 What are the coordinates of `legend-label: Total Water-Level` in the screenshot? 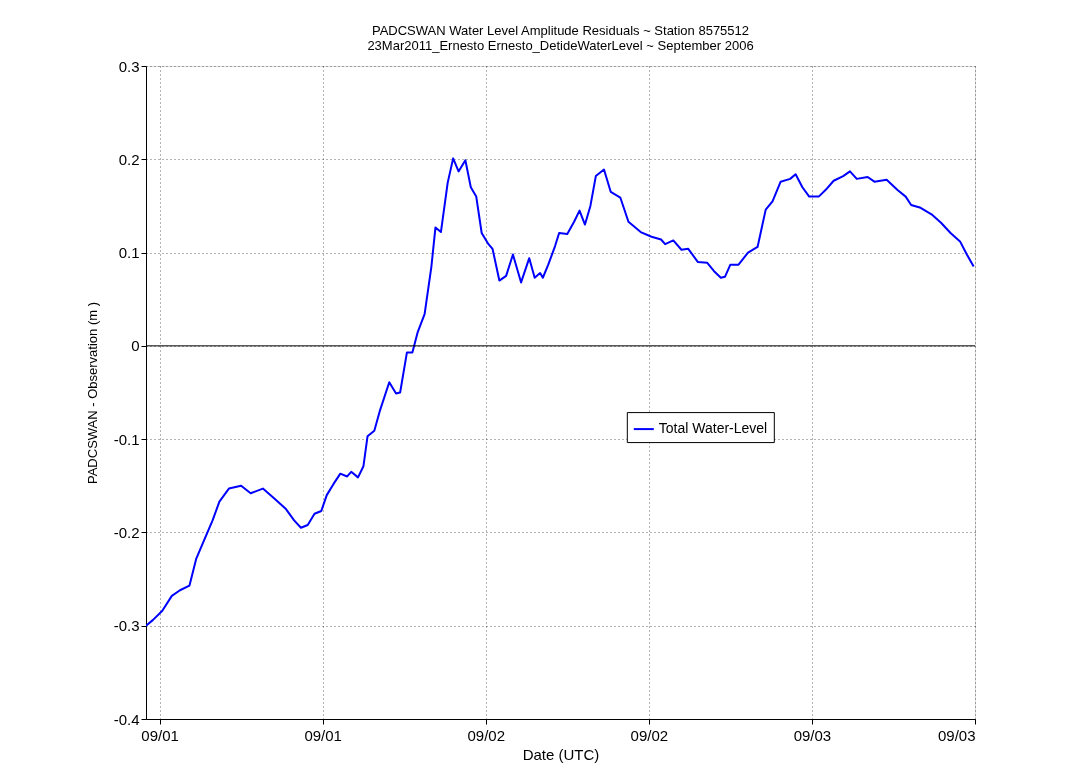 It's located at (713, 428).